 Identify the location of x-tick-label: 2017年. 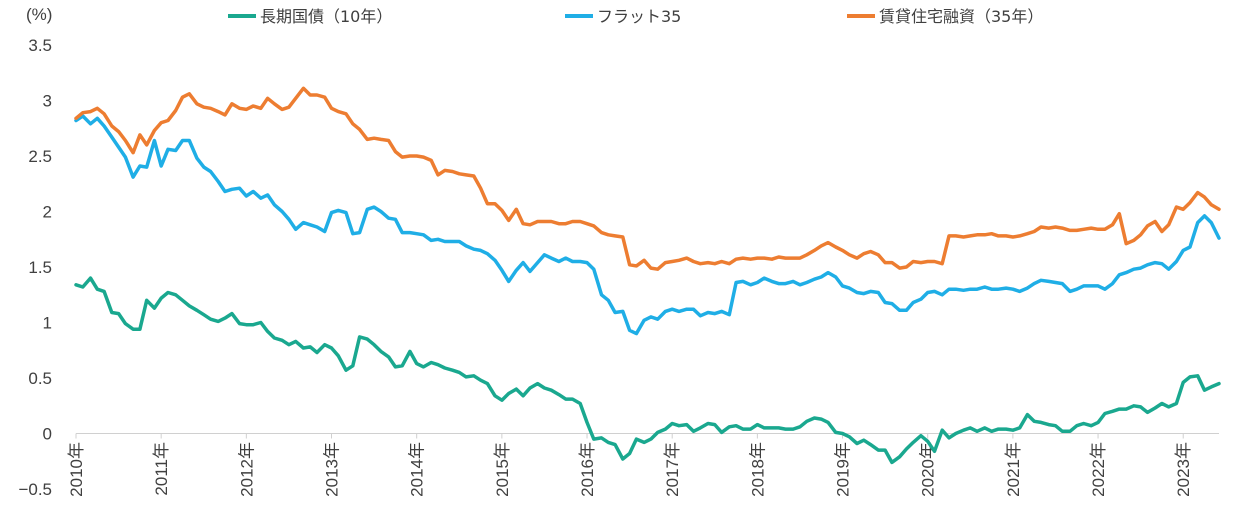
(672, 469).